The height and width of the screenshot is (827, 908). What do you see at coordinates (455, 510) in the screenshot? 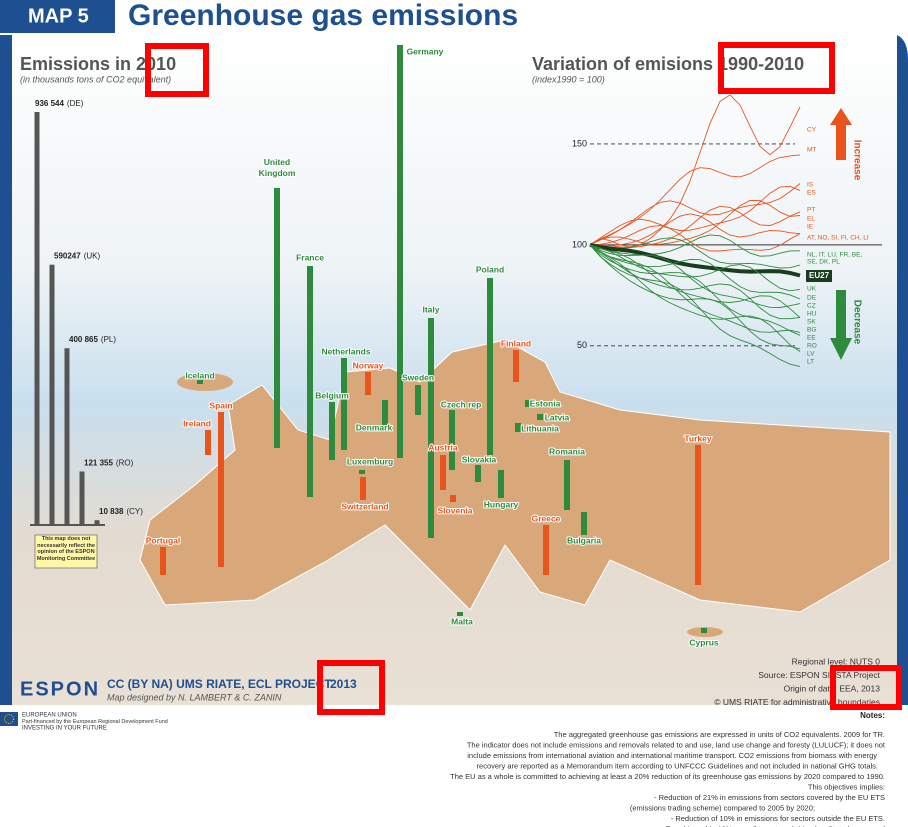
I see `country-label: Slovenia` at bounding box center [455, 510].